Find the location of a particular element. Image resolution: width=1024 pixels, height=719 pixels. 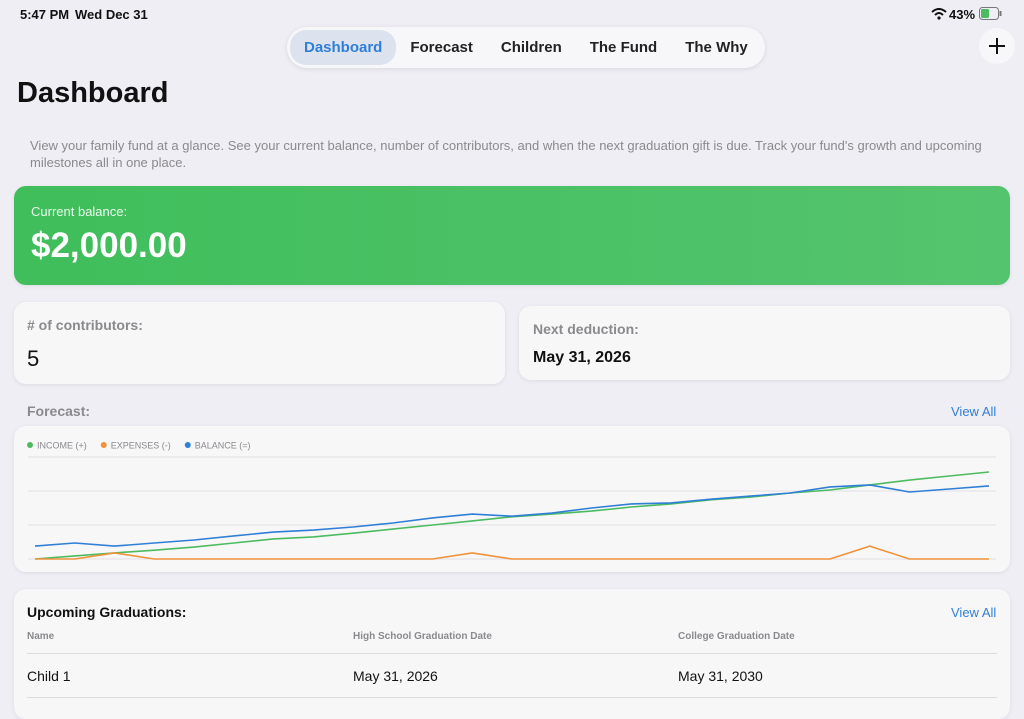

column-header: High School Graduation Date is located at coordinates (422, 636).